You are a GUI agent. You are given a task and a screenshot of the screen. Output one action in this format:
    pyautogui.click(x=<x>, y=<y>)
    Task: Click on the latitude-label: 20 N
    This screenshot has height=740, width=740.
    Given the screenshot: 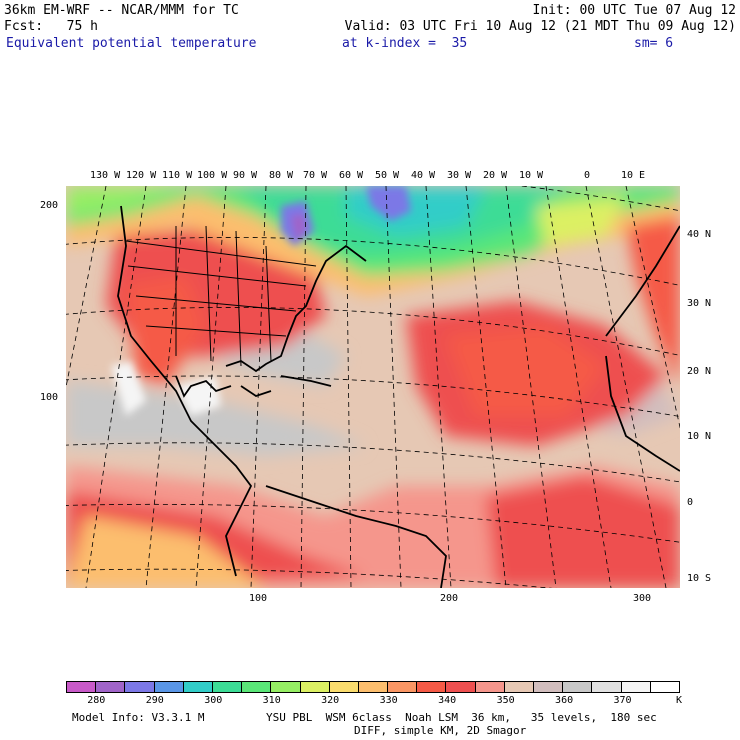 What is the action you would take?
    pyautogui.click(x=699, y=371)
    